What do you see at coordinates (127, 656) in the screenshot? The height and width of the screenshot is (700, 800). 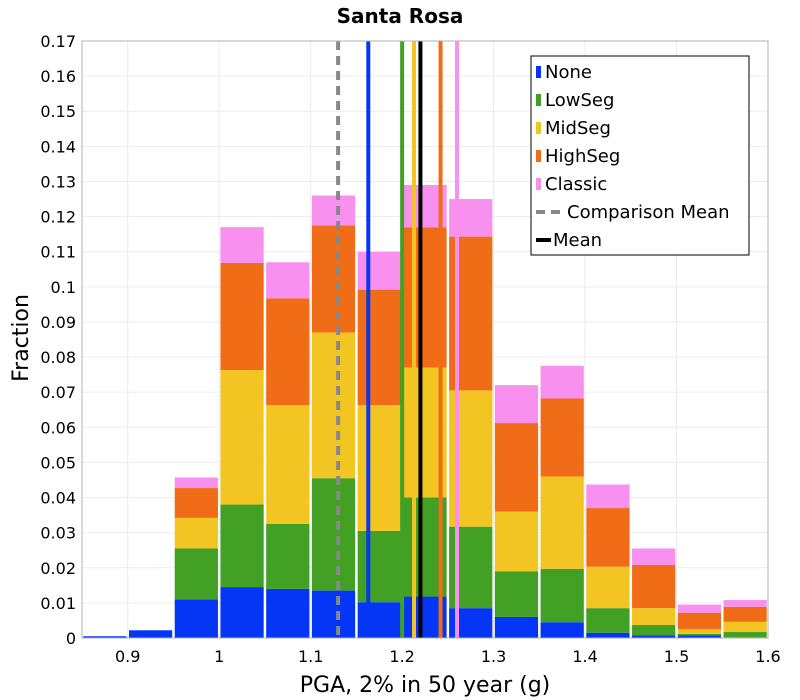 I see `x-tick-label: 0.9` at bounding box center [127, 656].